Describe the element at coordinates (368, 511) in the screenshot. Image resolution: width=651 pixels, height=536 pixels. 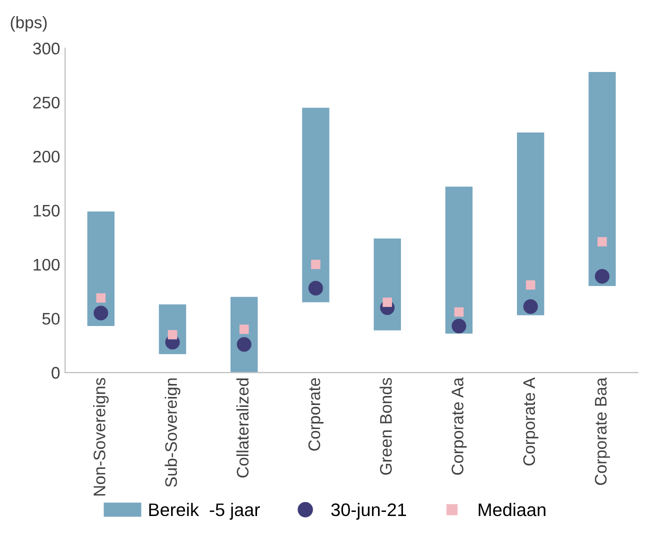
I see `legend-label: 30-jun-21` at that location.